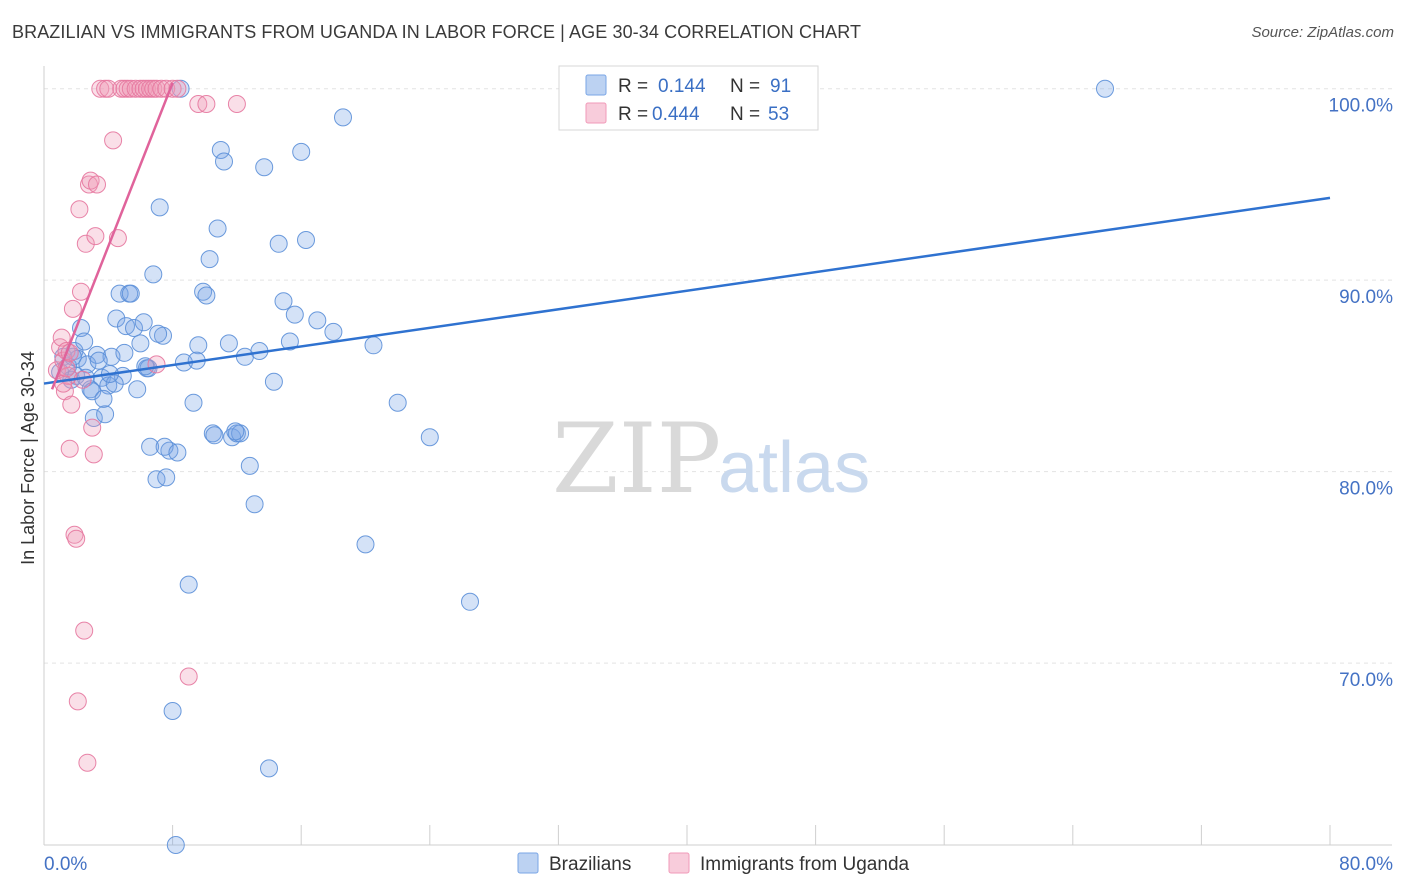  I want to click on watermark-zip: ZIP, so click(636, 459).